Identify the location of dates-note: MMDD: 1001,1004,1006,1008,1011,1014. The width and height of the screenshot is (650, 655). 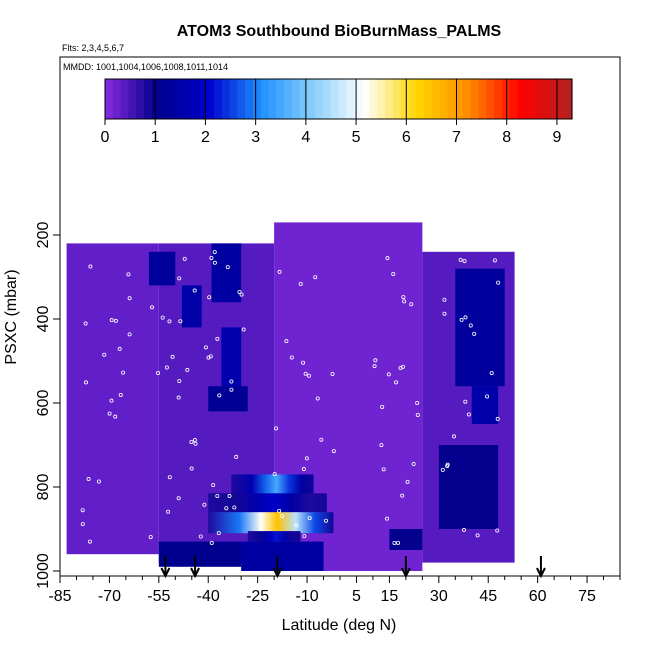
(145, 67).